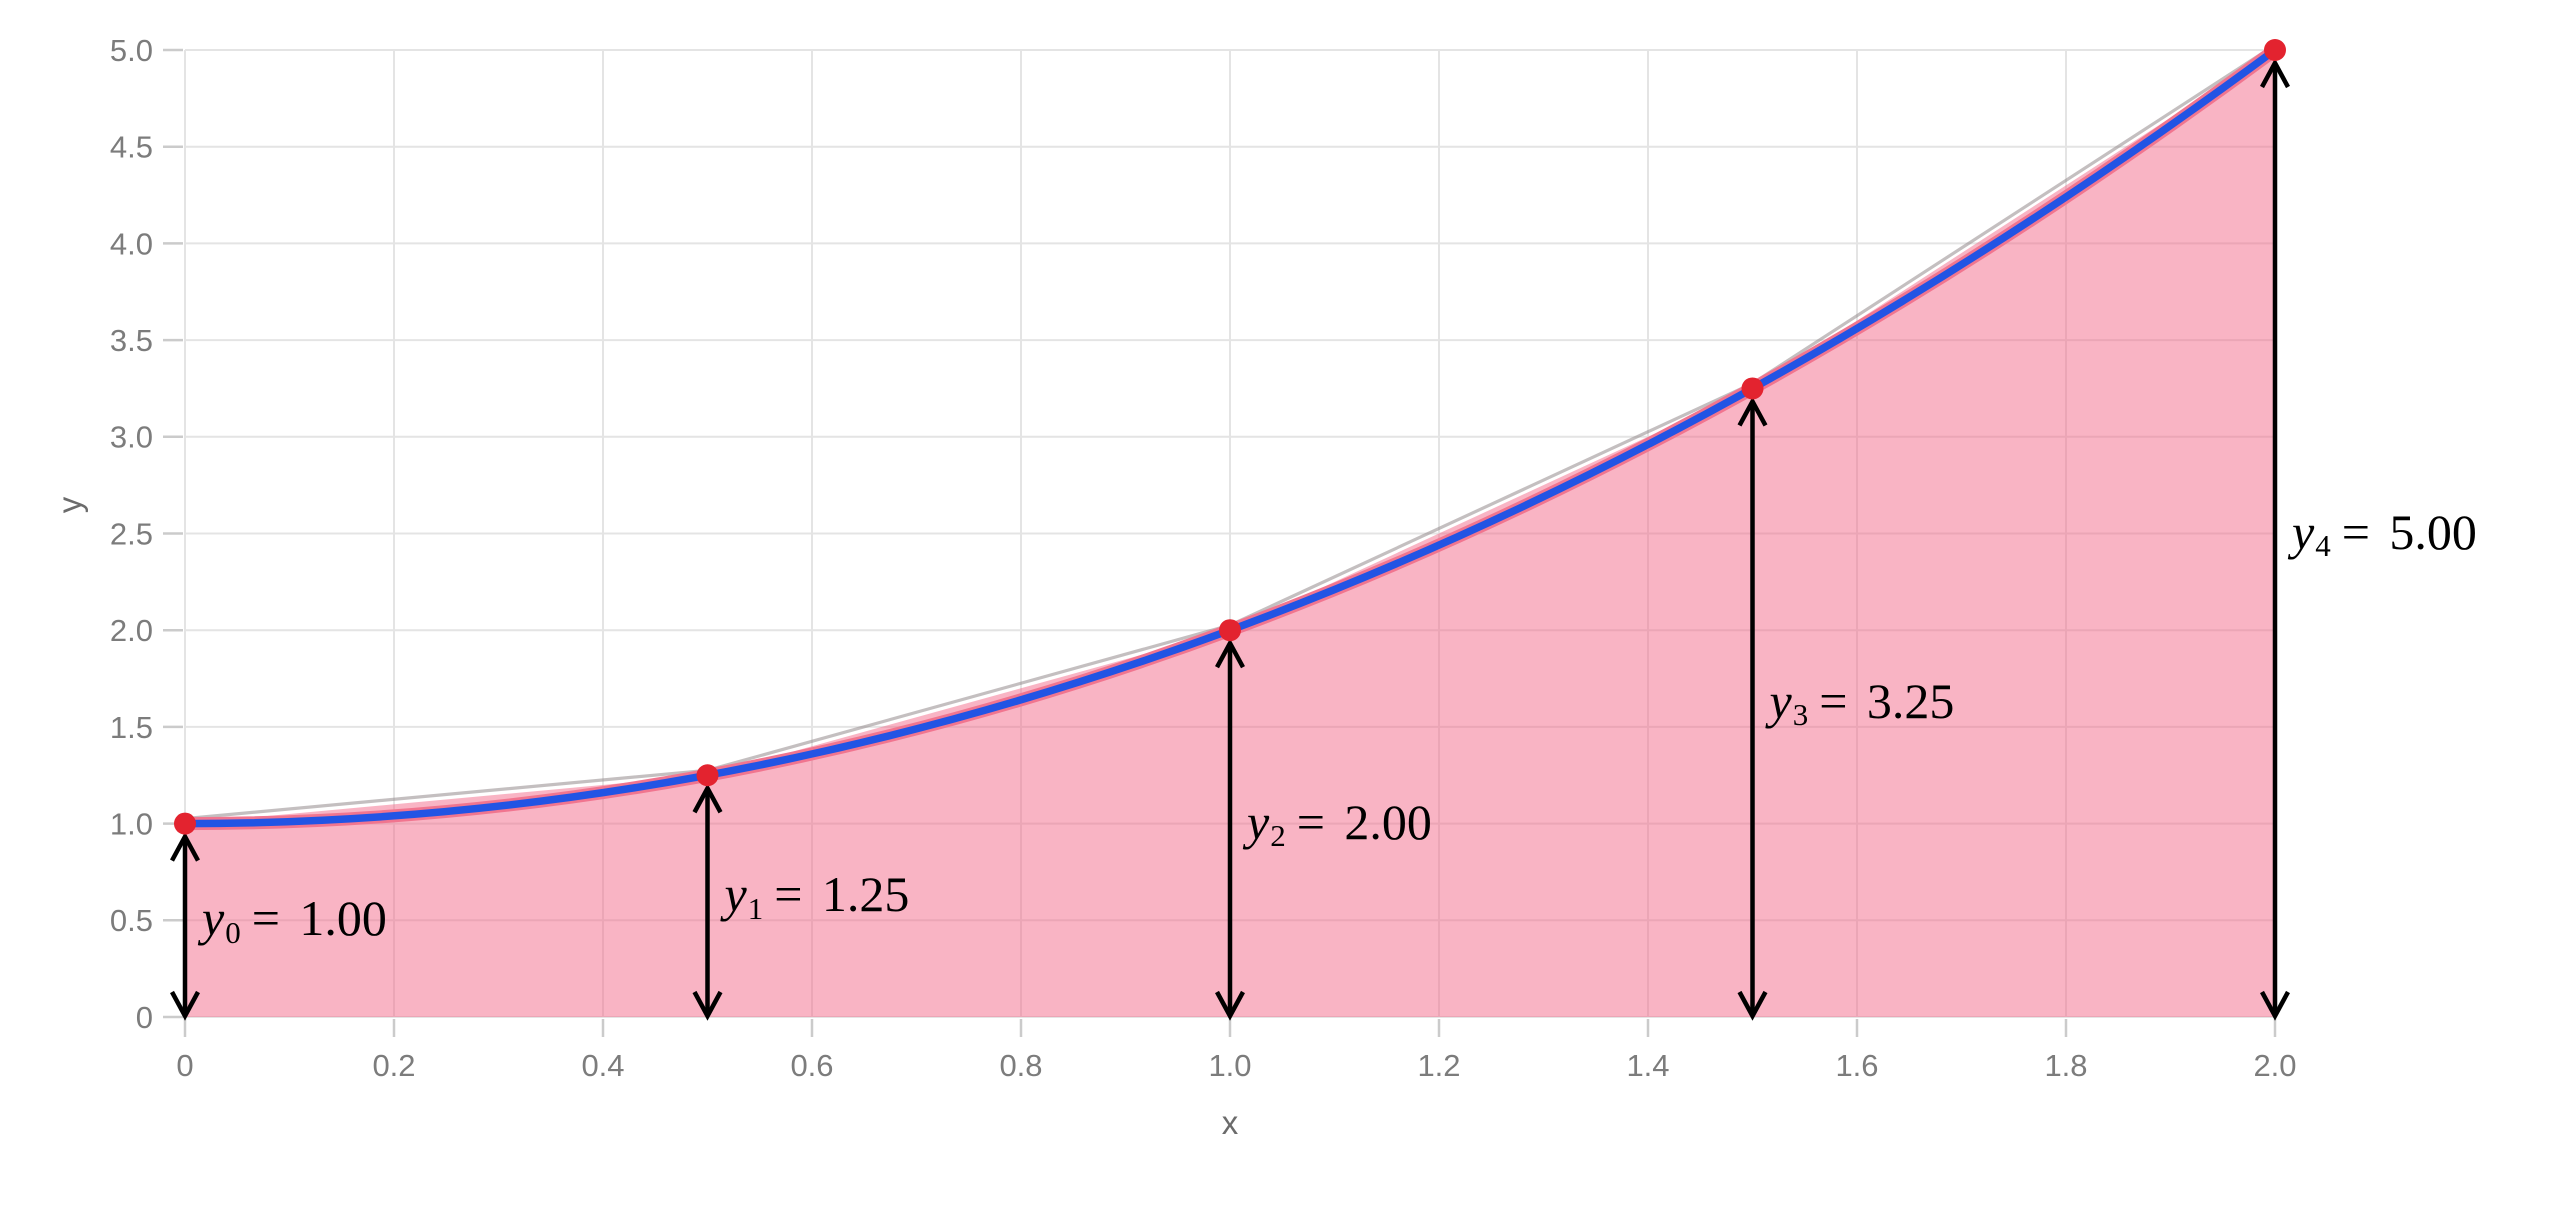  What do you see at coordinates (319, 918) in the screenshot?
I see `annotation-value: = 1.00` at bounding box center [319, 918].